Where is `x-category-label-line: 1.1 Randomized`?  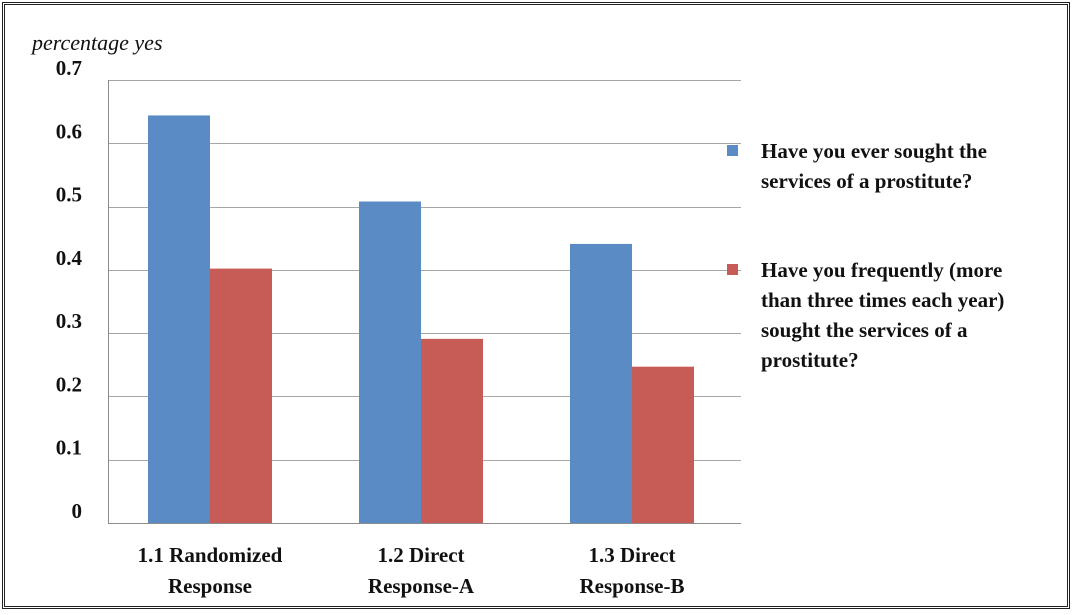 x-category-label-line: 1.1 Randomized is located at coordinates (210, 555).